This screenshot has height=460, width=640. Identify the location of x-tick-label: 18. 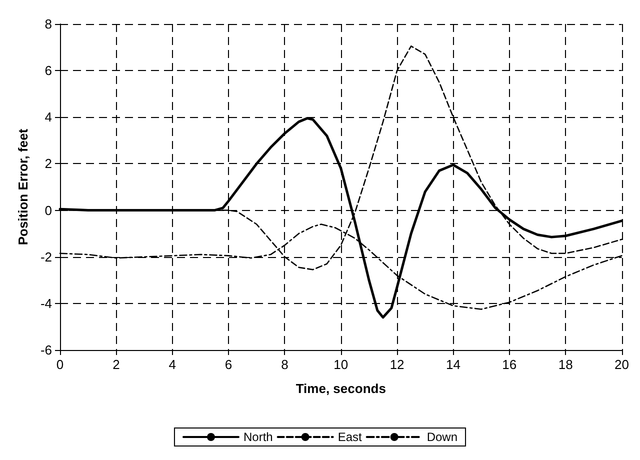
(565, 364).